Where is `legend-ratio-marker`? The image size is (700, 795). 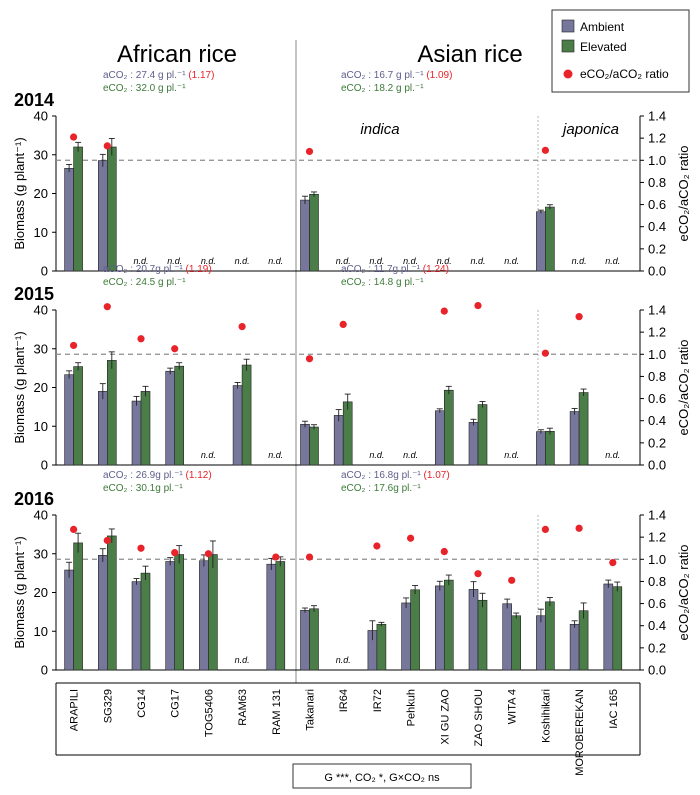 legend-ratio-marker is located at coordinates (568, 74).